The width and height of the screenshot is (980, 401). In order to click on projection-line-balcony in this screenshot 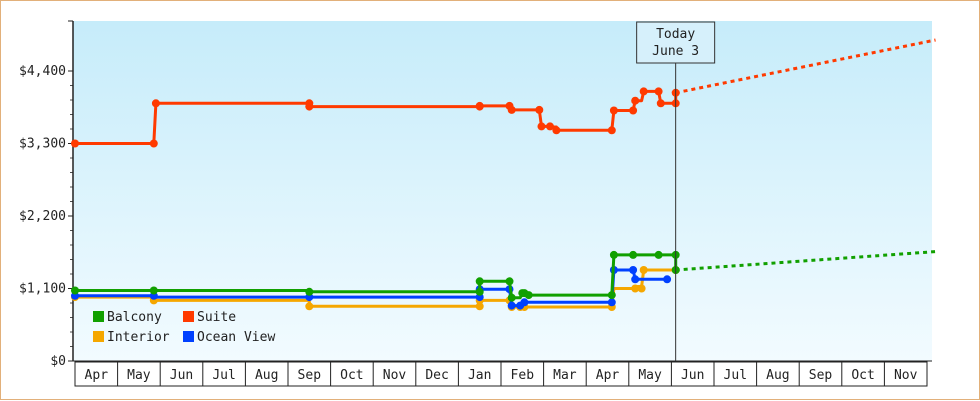, I will do `click(805, 261)`.